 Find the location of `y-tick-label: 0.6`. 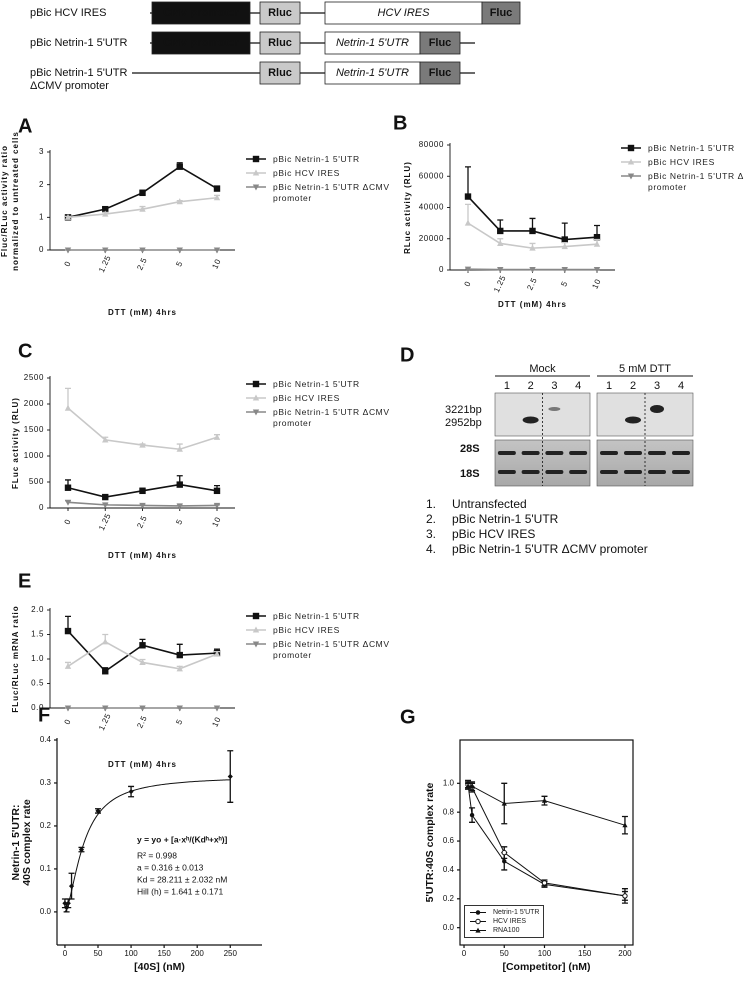

y-tick-label: 0.6 is located at coordinates (449, 840).